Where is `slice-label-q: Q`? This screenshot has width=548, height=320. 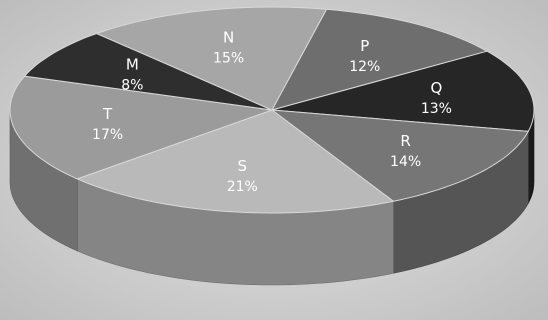 slice-label-q: Q is located at coordinates (436, 88).